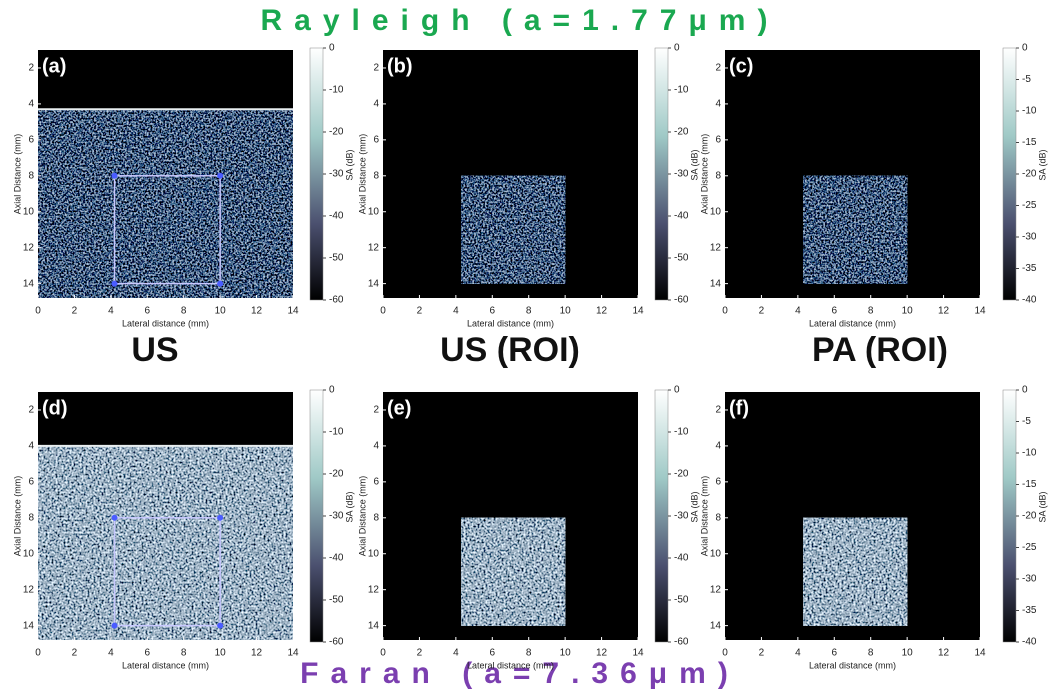 The image size is (1049, 696). What do you see at coordinates (167, 572) in the screenshot?
I see `roi-box` at bounding box center [167, 572].